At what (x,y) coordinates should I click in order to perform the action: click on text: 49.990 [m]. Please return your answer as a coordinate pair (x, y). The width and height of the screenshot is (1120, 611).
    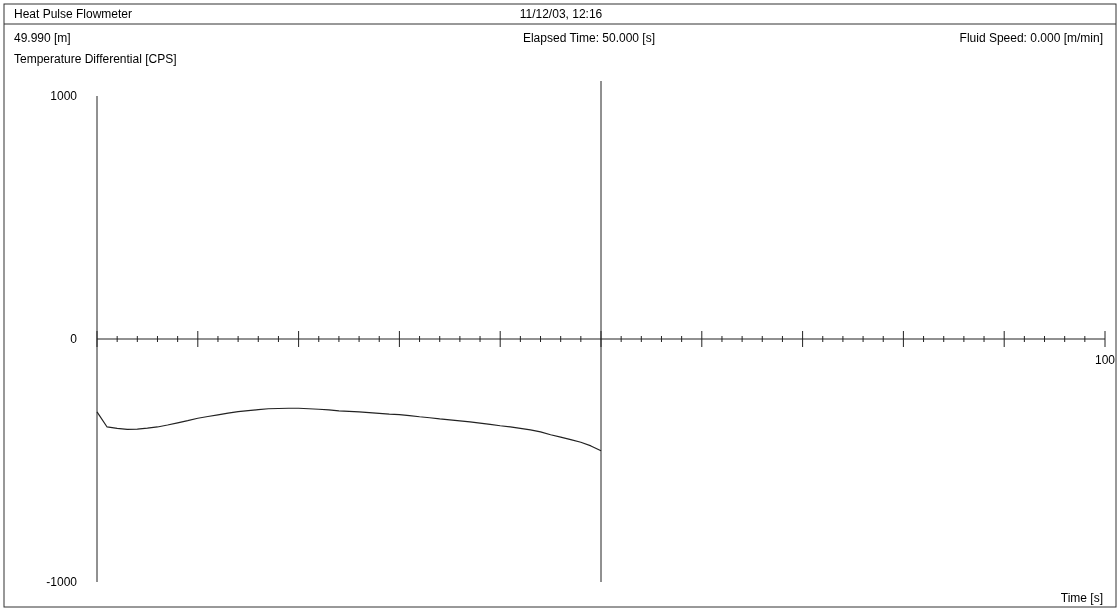
    Looking at the image, I should click on (42, 38).